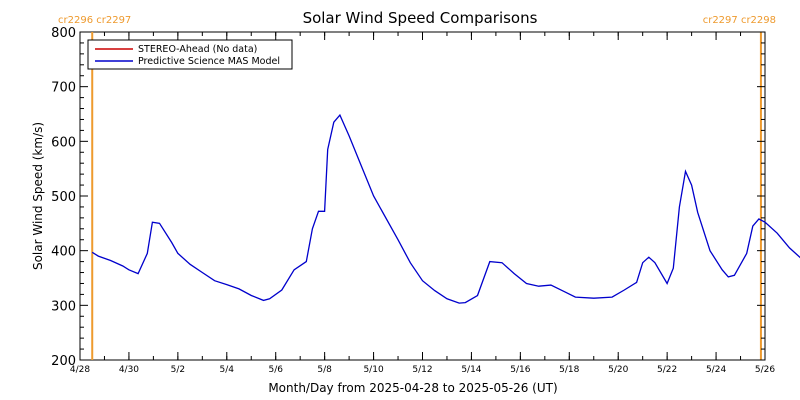  I want to click on x-tick-label: 5/10, so click(373, 370).